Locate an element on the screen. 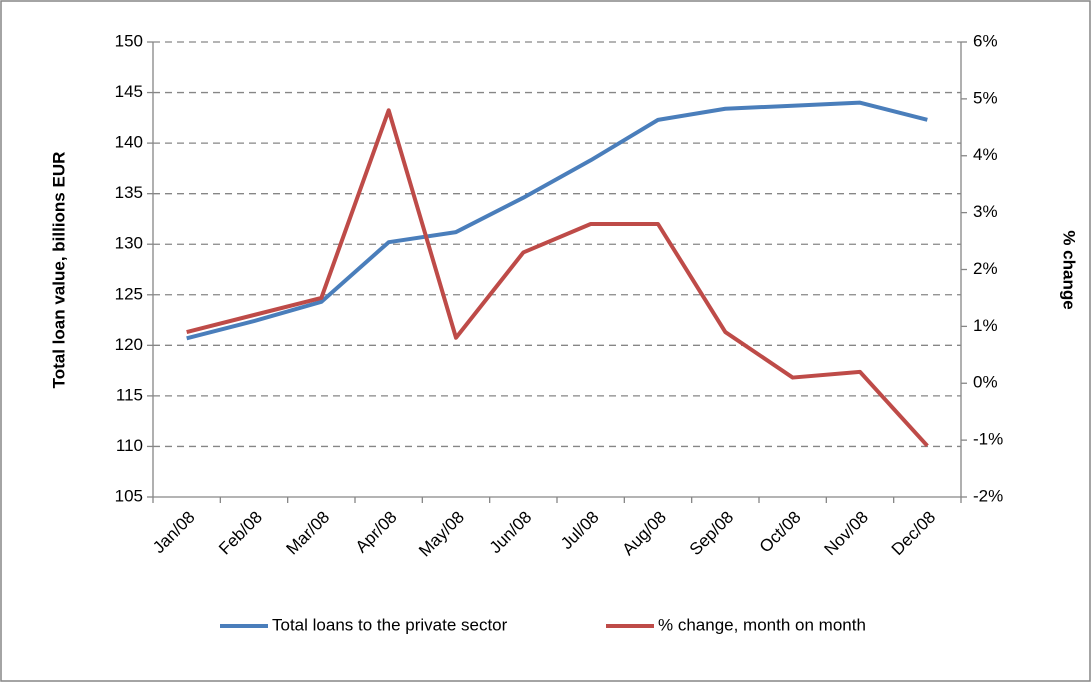 This screenshot has height=687, width=1091. y-tick-label: 140 is located at coordinates (129, 142).